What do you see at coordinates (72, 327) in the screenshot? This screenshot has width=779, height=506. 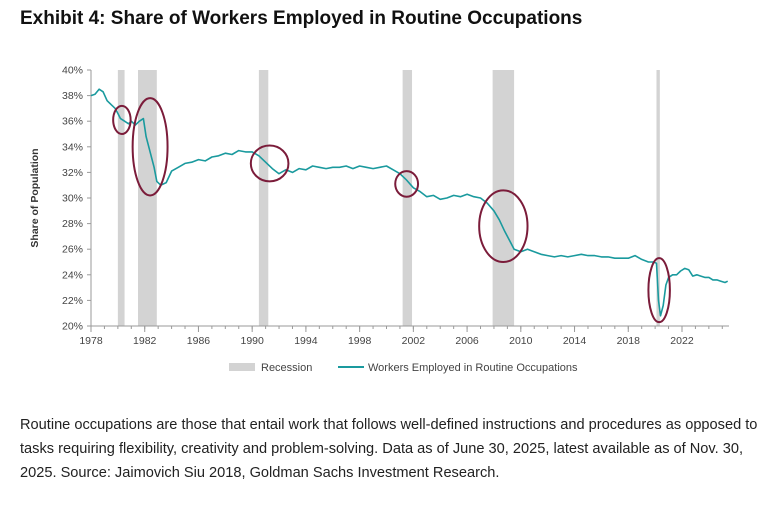 I see `y-tick-label: 20%` at bounding box center [72, 327].